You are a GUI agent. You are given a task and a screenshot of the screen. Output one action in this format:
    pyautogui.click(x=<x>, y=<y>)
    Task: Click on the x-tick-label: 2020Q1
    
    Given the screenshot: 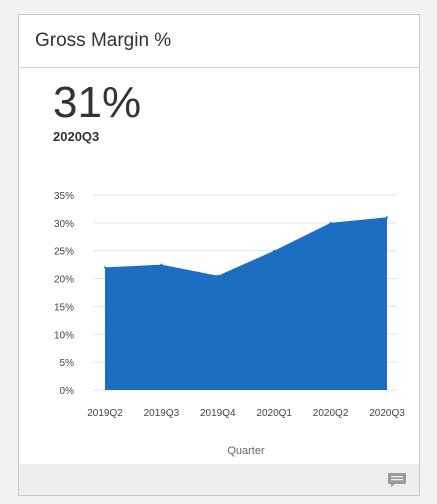 What is the action you would take?
    pyautogui.click(x=274, y=413)
    